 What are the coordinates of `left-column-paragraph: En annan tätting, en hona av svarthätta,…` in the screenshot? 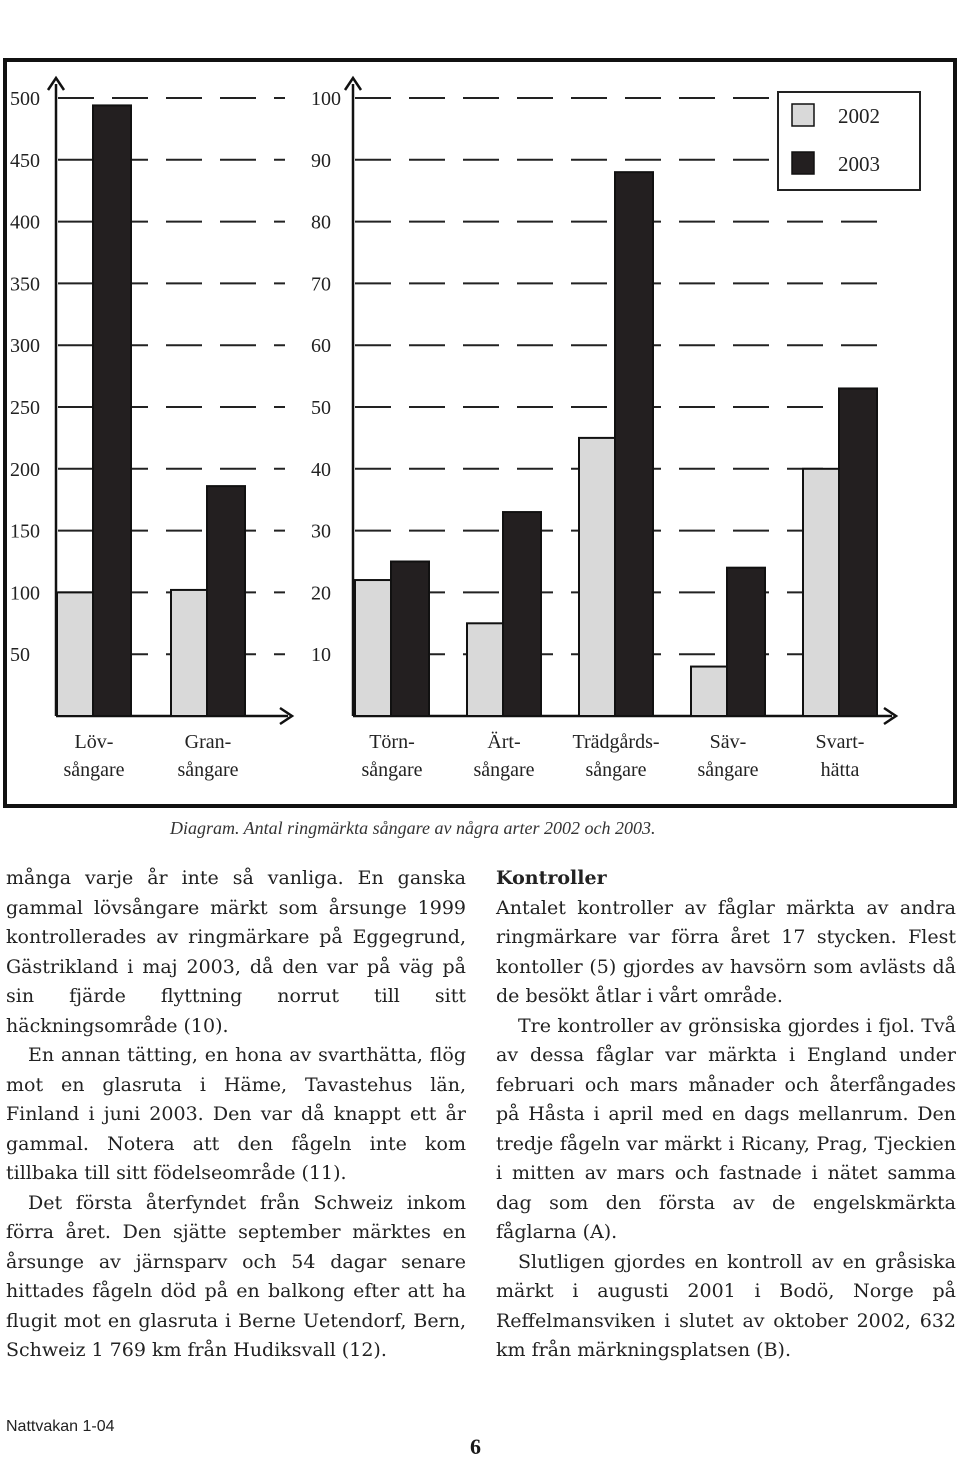 It's located at (236, 1114).